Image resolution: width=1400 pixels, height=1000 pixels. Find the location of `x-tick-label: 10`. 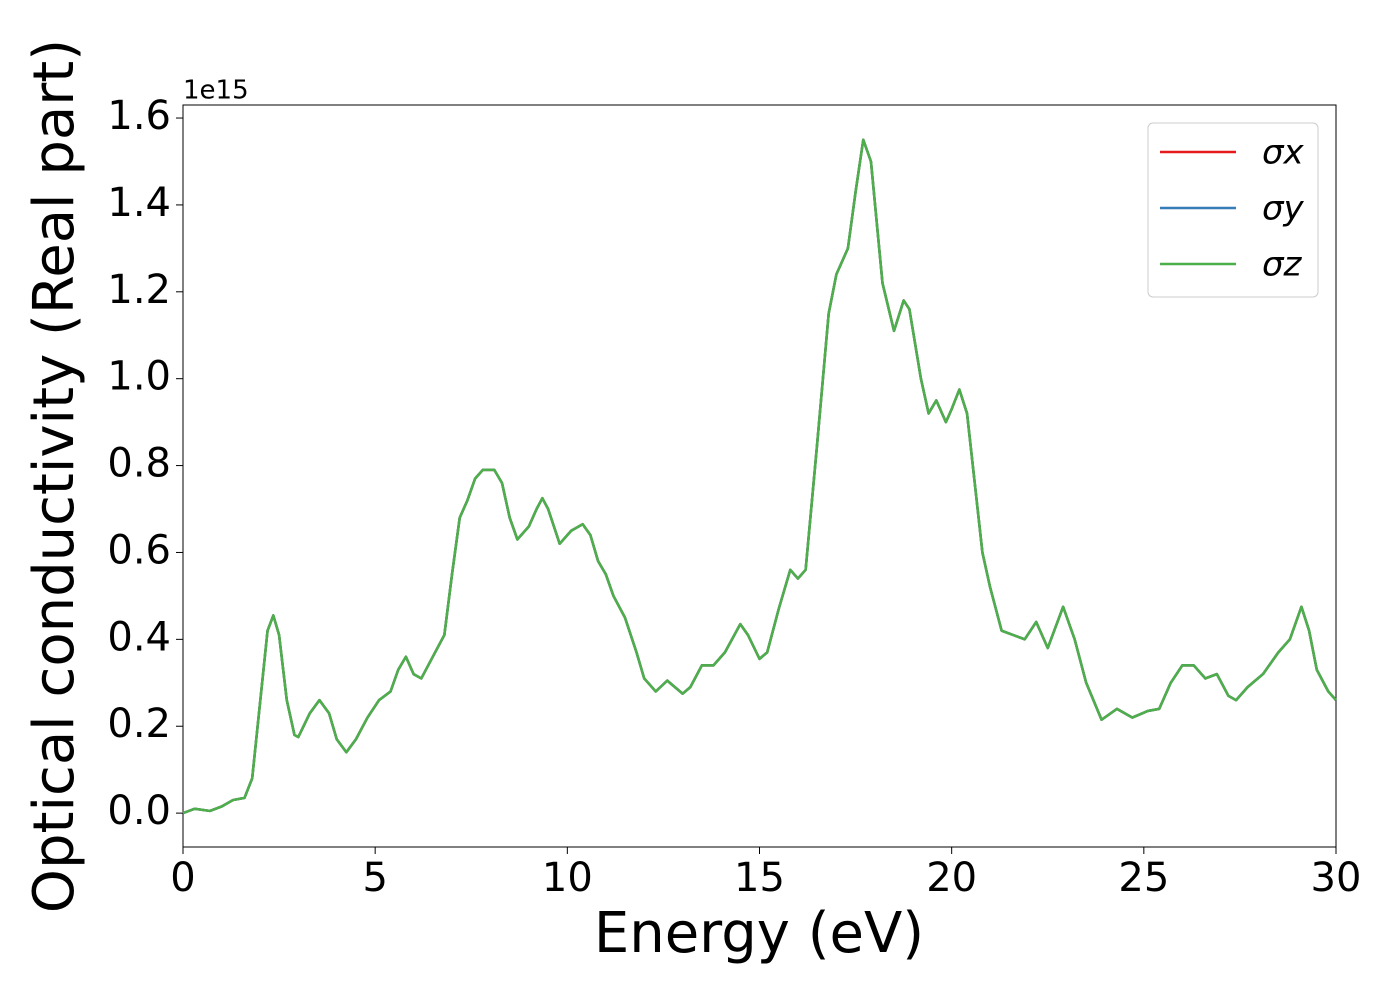

x-tick-label: 10 is located at coordinates (567, 878).